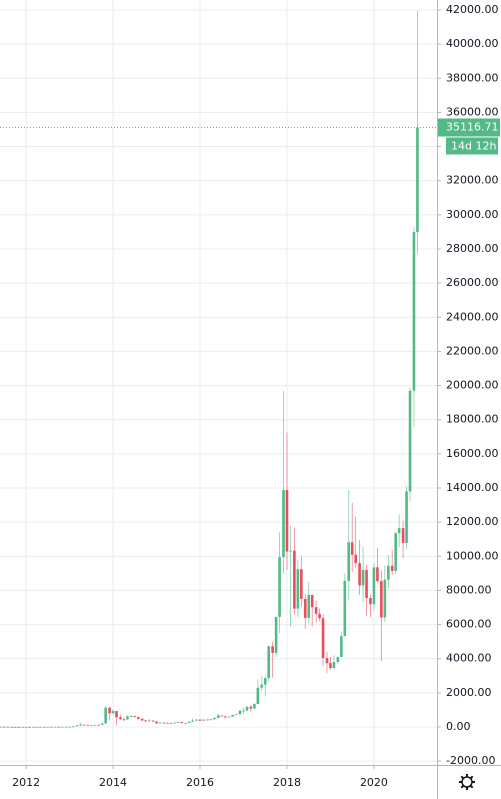 This screenshot has height=799, width=501. Describe the element at coordinates (200, 782) in the screenshot. I see `x-tick-label: 2016` at that location.